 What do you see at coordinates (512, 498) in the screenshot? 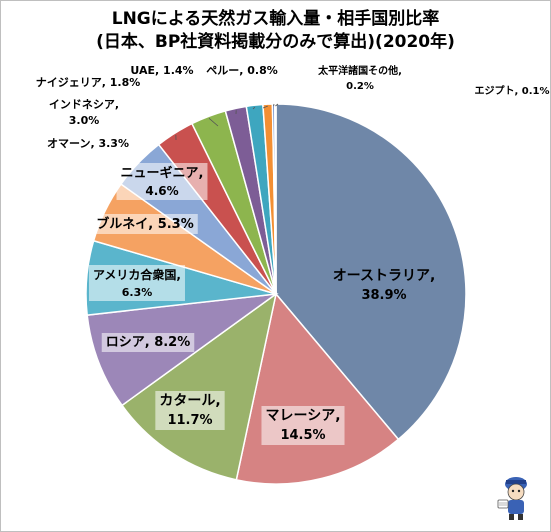
I see `mascot-logo` at bounding box center [512, 498].